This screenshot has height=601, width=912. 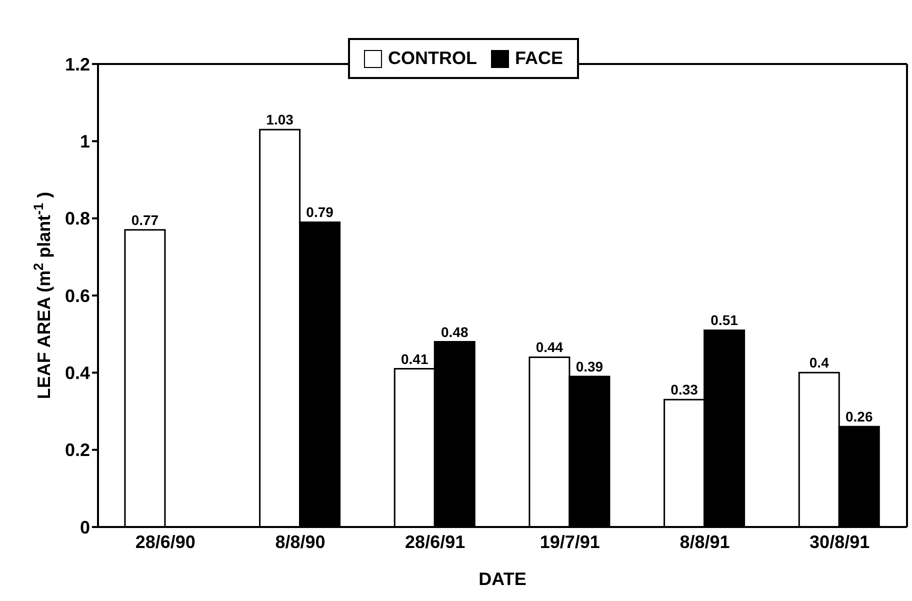 I want to click on data-label: 0.44, so click(x=550, y=347).